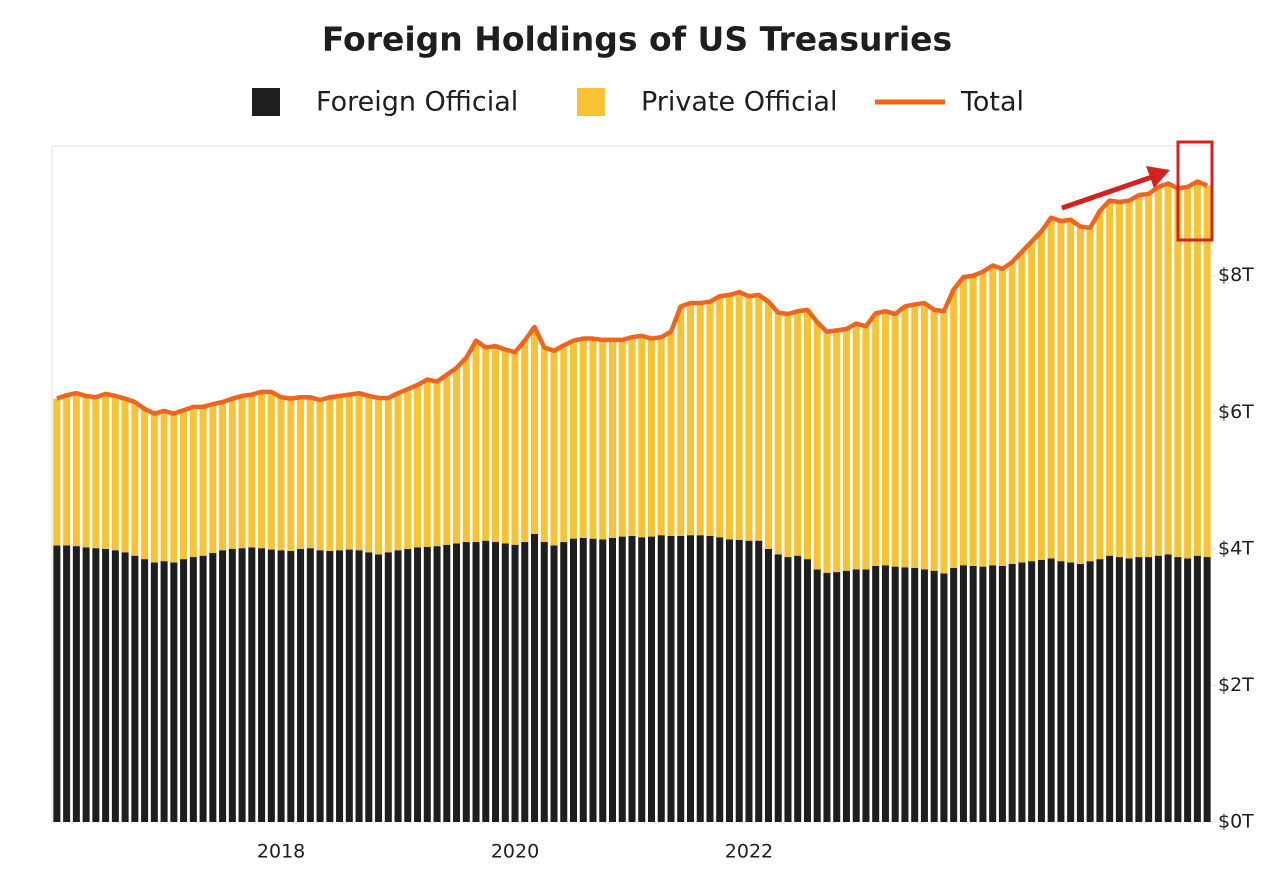  Describe the element at coordinates (1236, 685) in the screenshot. I see `y-tick-label: $2T` at that location.